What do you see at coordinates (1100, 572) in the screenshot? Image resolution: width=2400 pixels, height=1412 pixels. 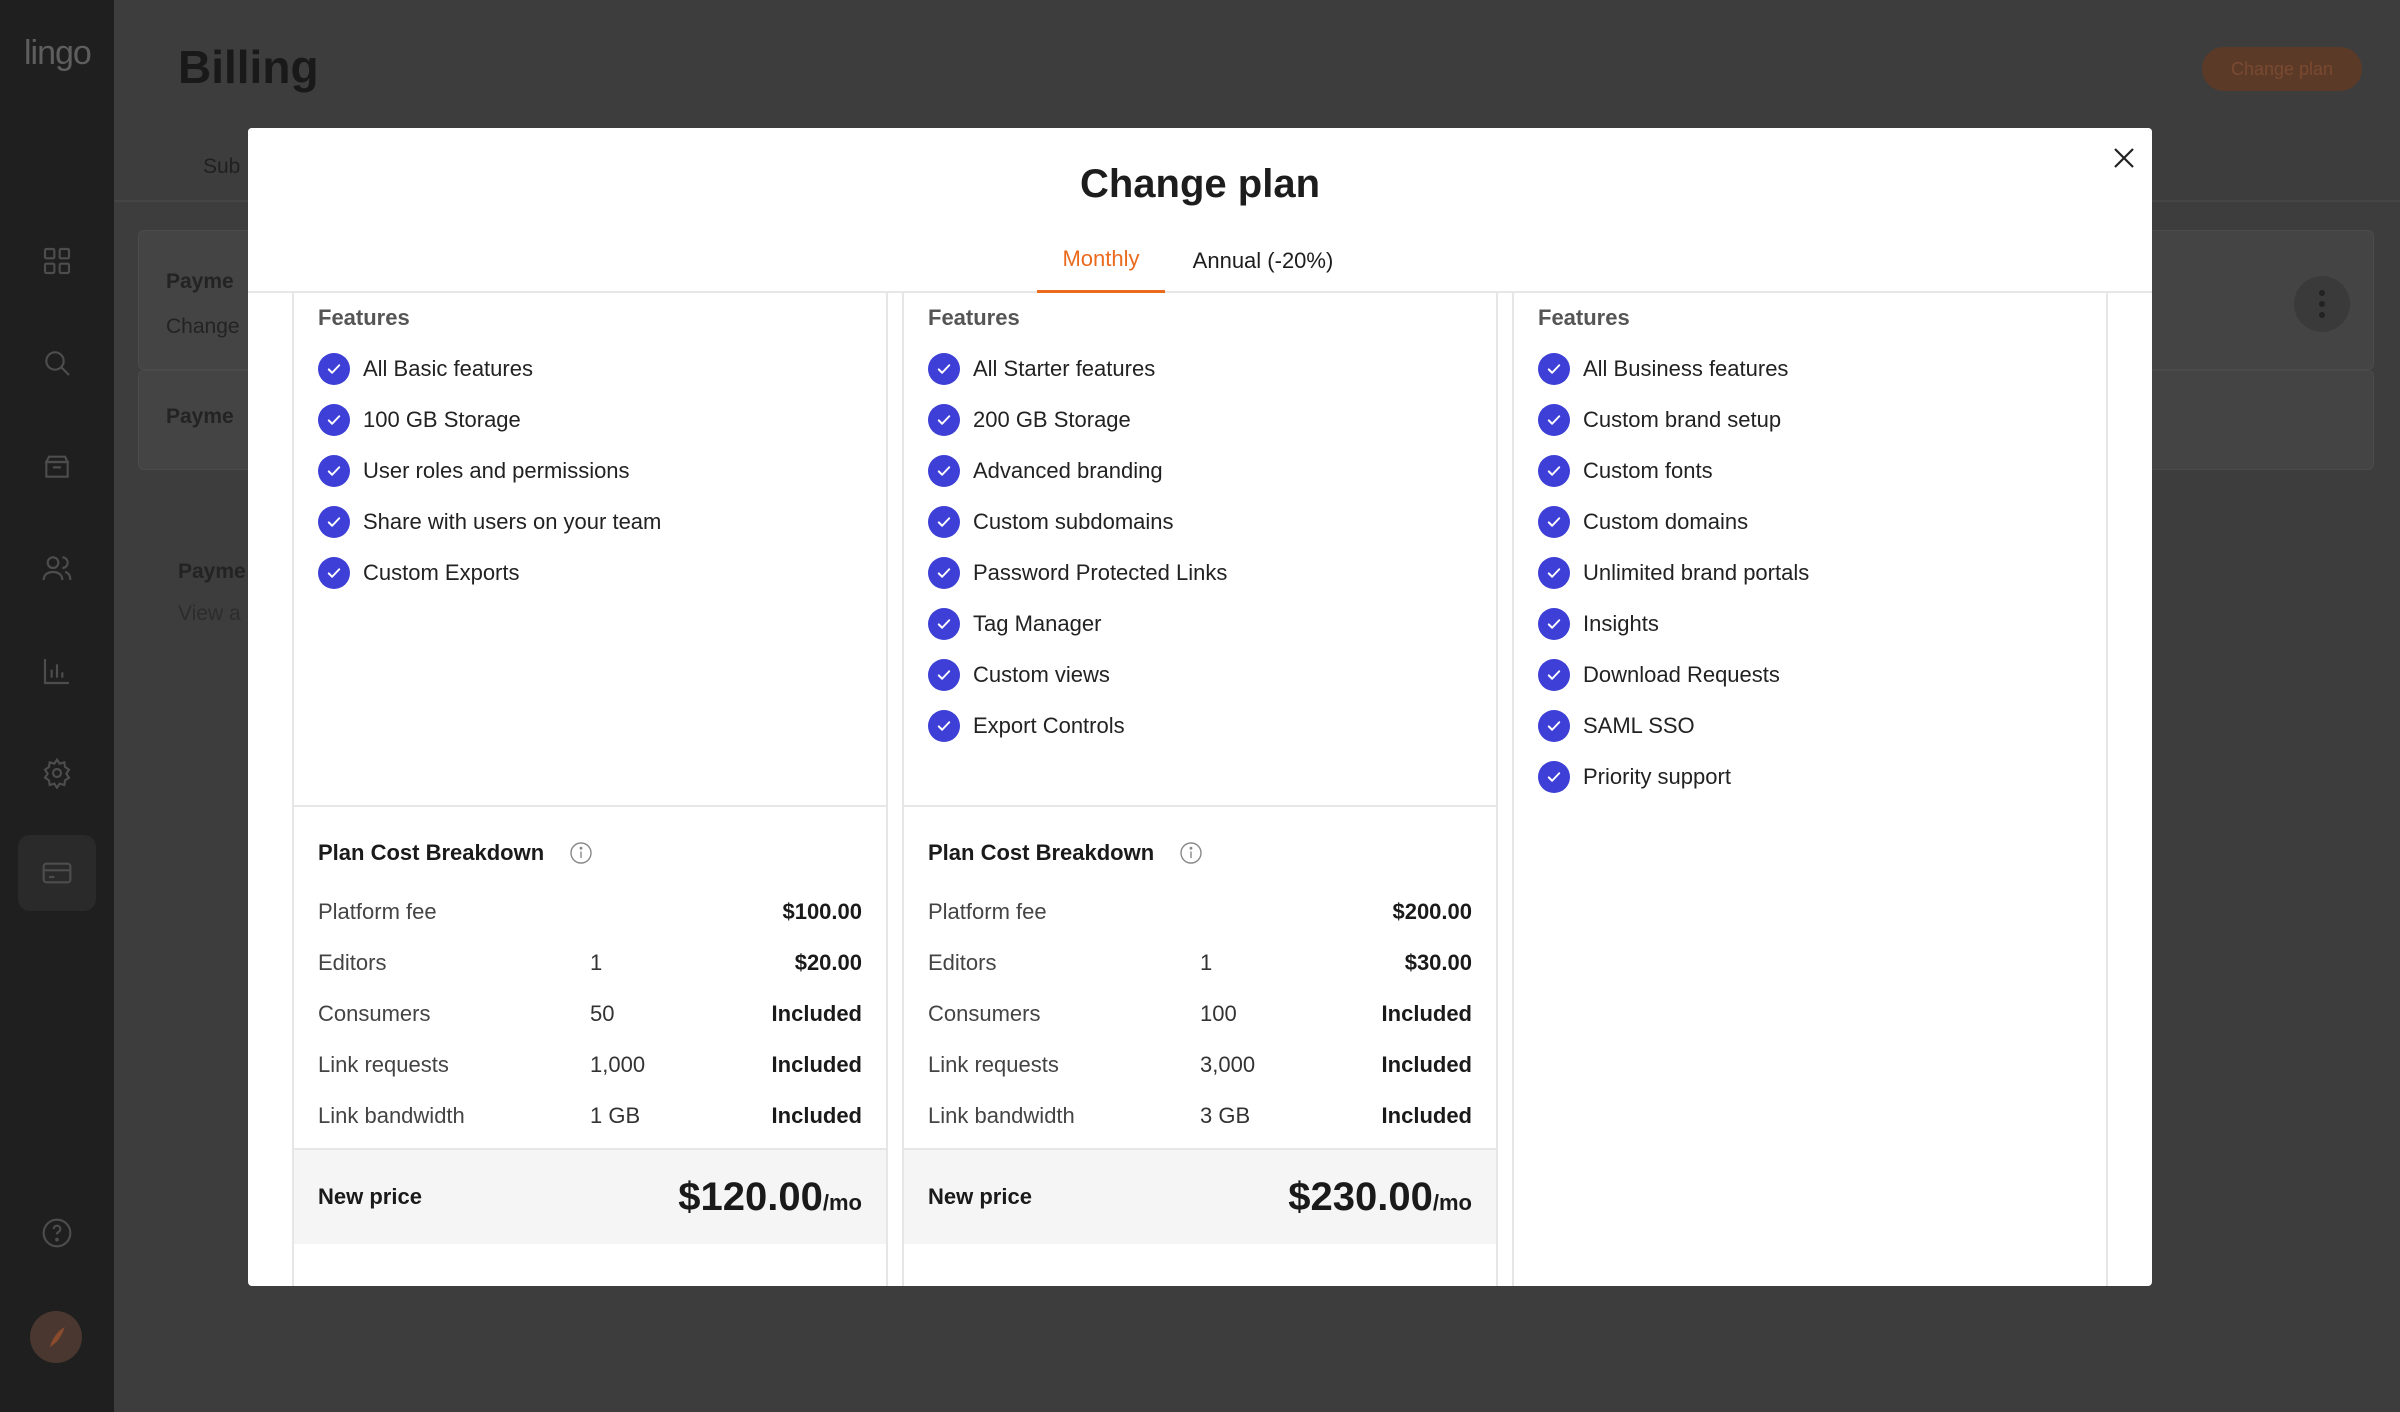 I see `feature-label: Password Protected Links` at bounding box center [1100, 572].